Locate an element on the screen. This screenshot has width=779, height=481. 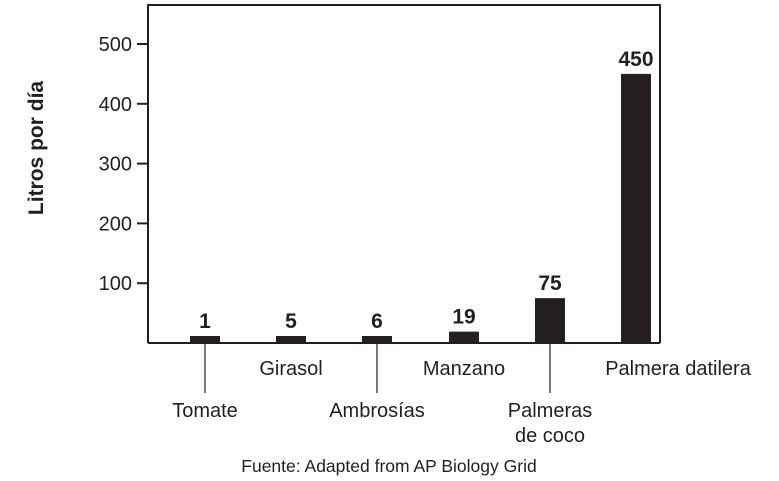
data-label: 6 is located at coordinates (377, 321).